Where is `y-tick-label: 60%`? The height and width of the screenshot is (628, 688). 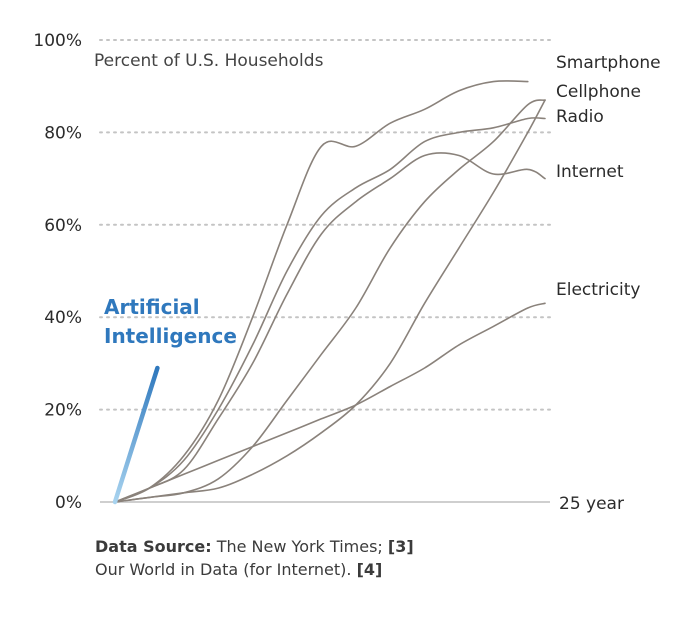
y-tick-label: 60% is located at coordinates (63, 226).